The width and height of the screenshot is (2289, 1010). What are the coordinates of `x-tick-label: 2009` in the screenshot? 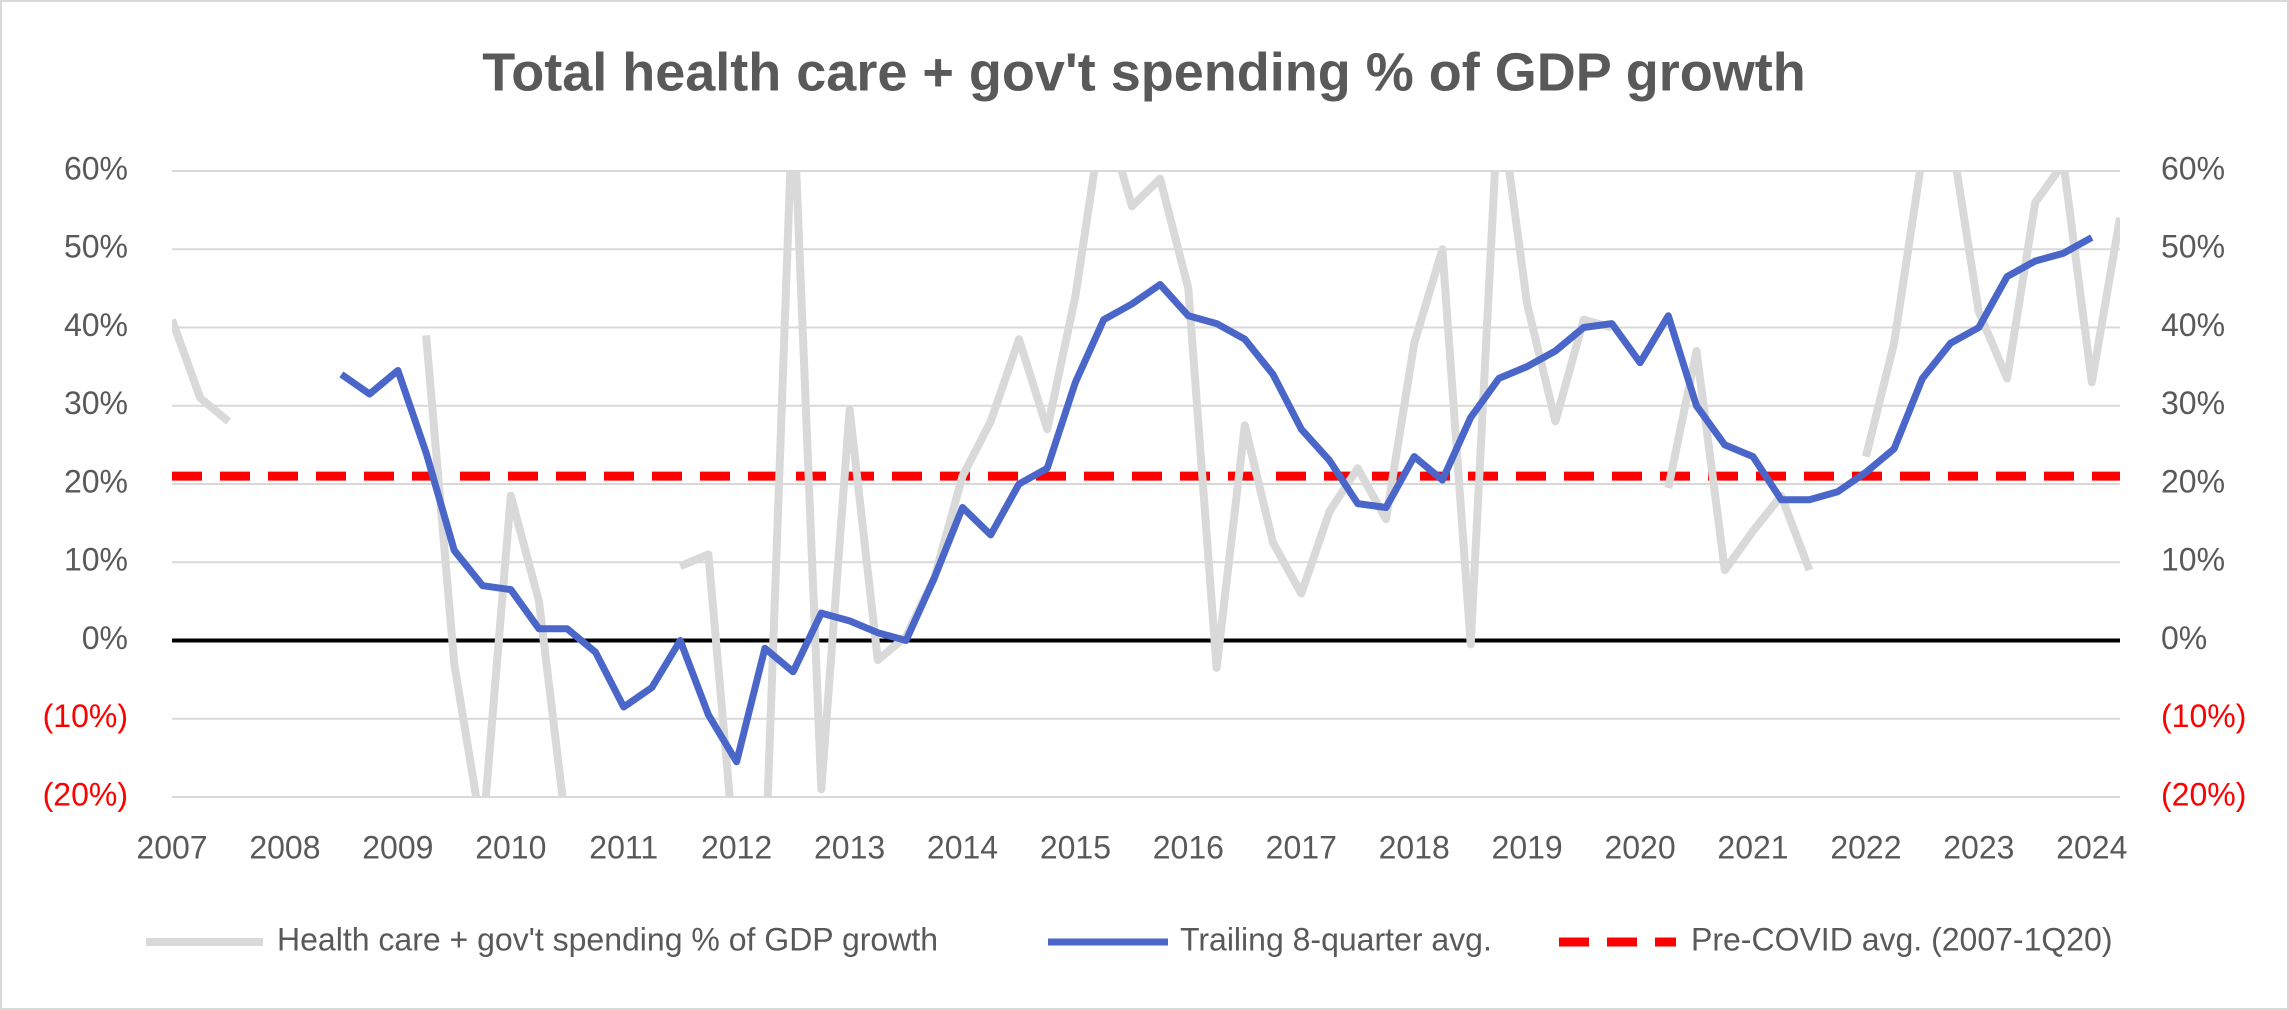 It's located at (397, 847).